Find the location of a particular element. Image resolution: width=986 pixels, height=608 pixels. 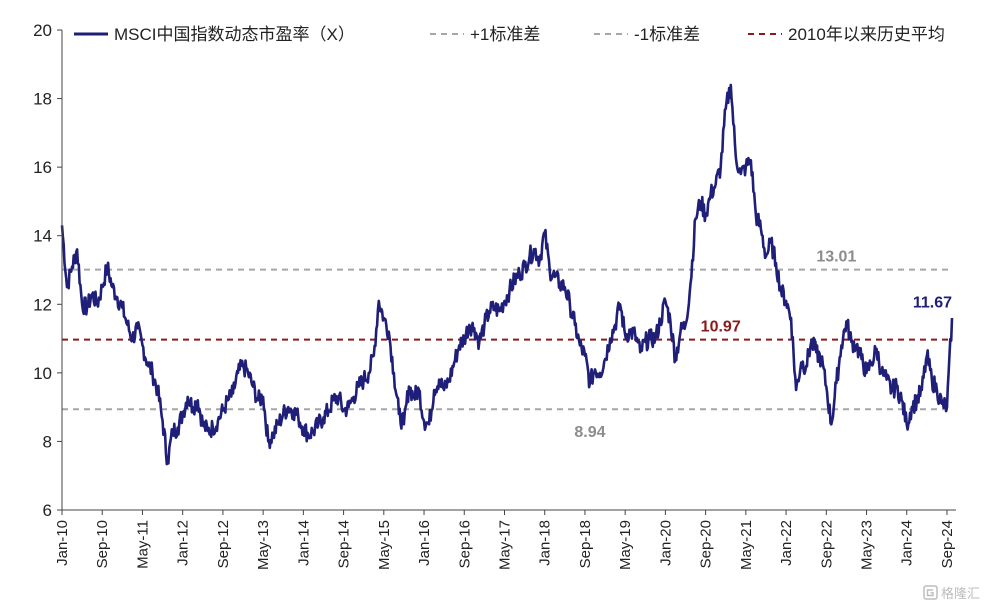

y-tick-label: 12 is located at coordinates (42, 304).